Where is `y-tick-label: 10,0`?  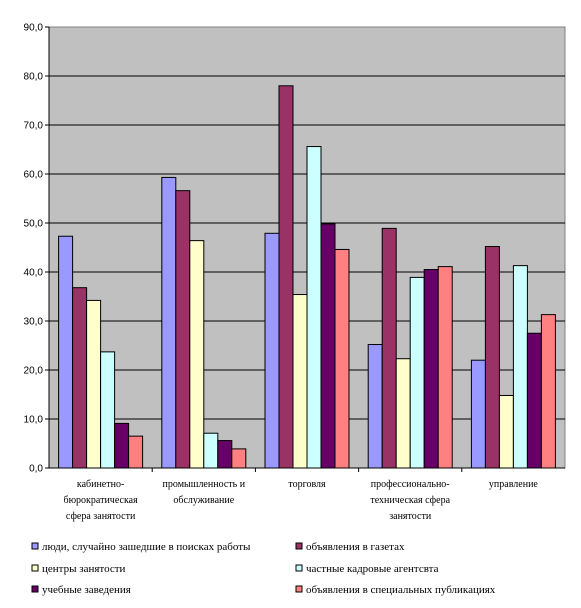
y-tick-label: 10,0 is located at coordinates (34, 420).